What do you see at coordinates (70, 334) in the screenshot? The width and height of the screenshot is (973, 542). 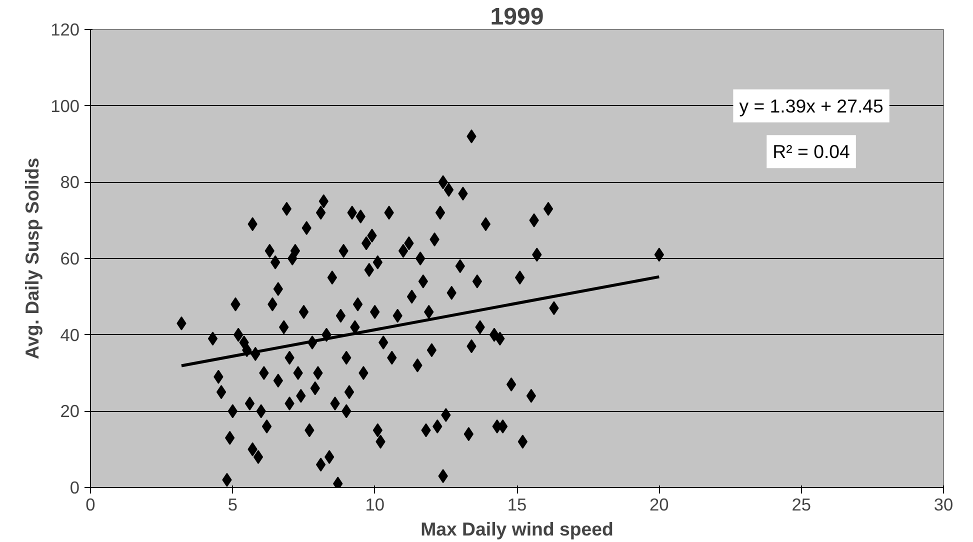 I see `y-tick-label: 40` at bounding box center [70, 334].